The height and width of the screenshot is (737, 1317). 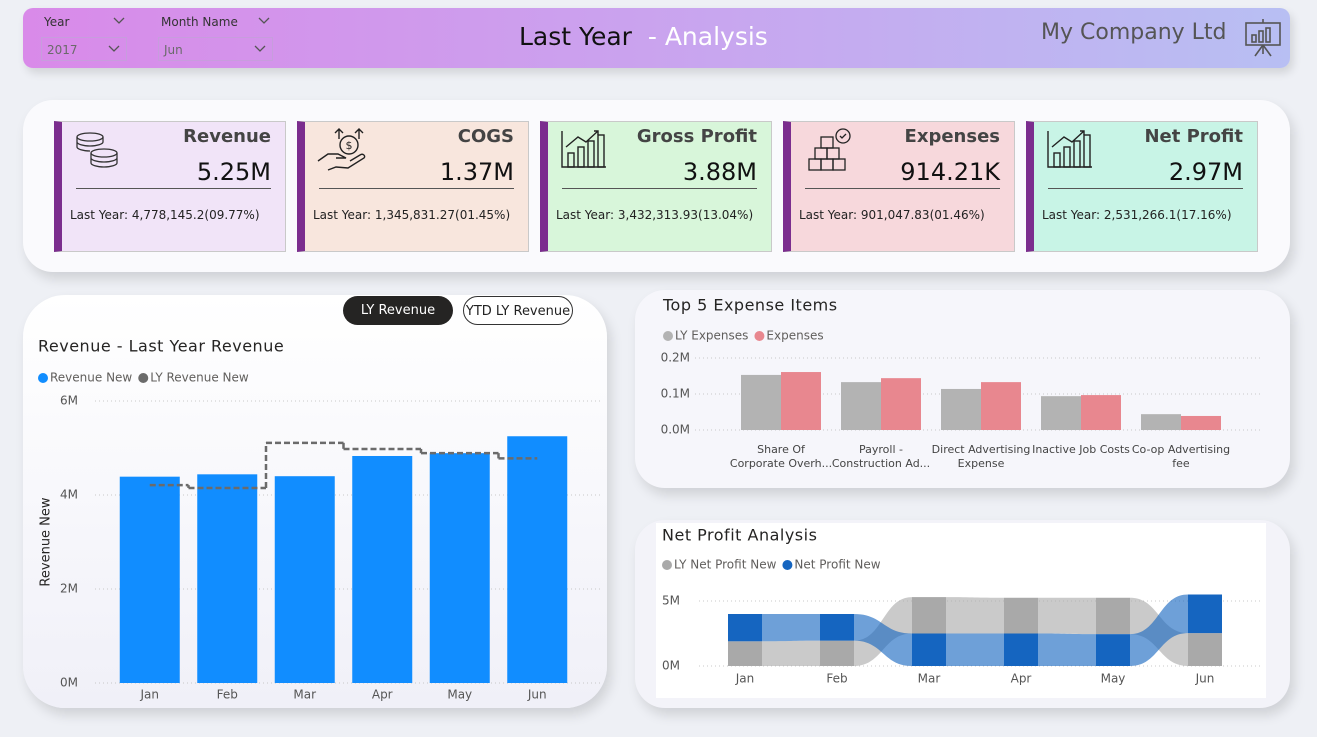 I want to click on legend-label: LY Net Profit New, so click(x=725, y=565).